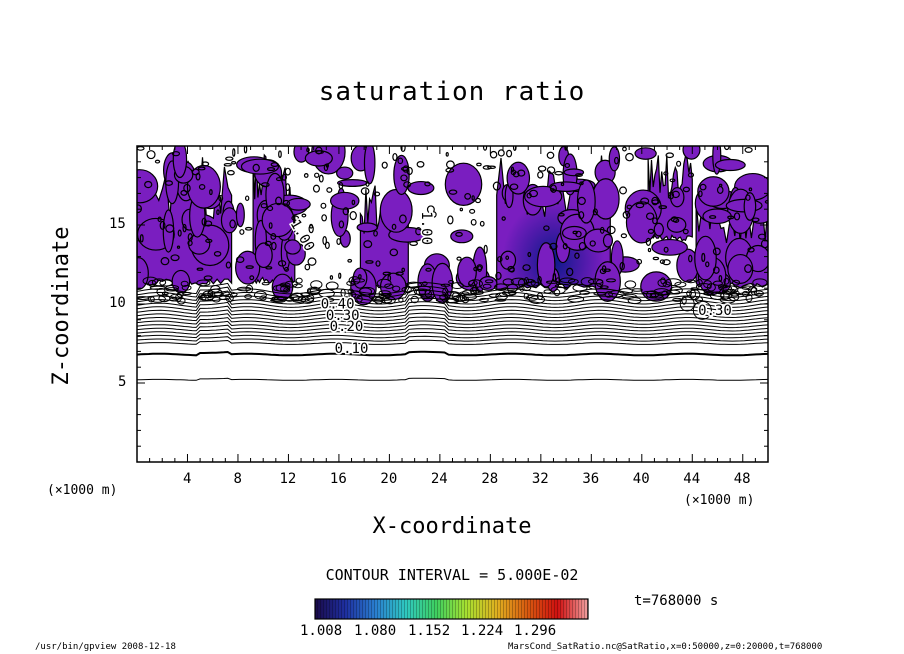  What do you see at coordinates (719, 500) in the screenshot?
I see `x-unit-right: (×1000 m)` at bounding box center [719, 500].